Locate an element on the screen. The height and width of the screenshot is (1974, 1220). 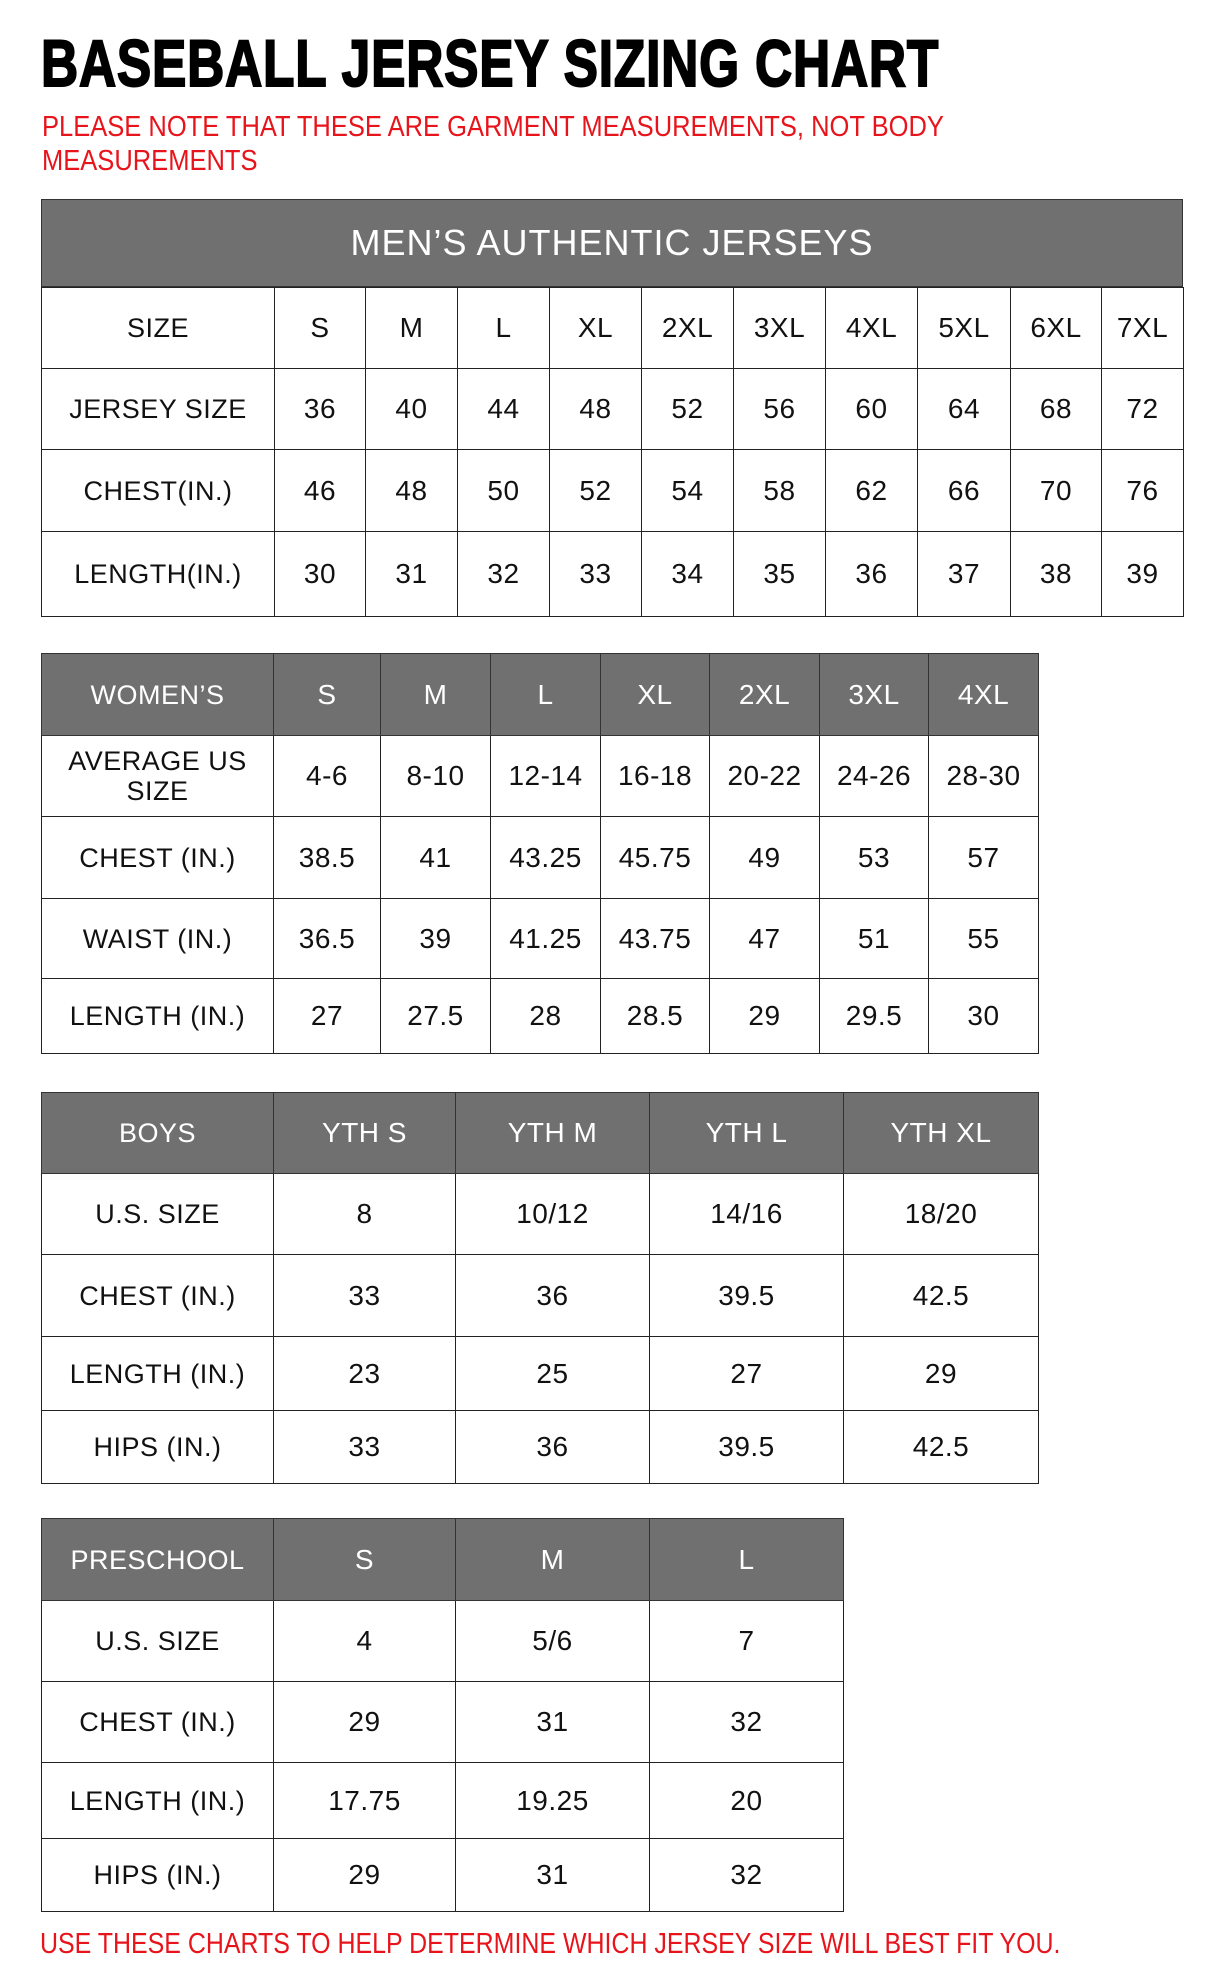
table-cell: 4-6 is located at coordinates (327, 776).